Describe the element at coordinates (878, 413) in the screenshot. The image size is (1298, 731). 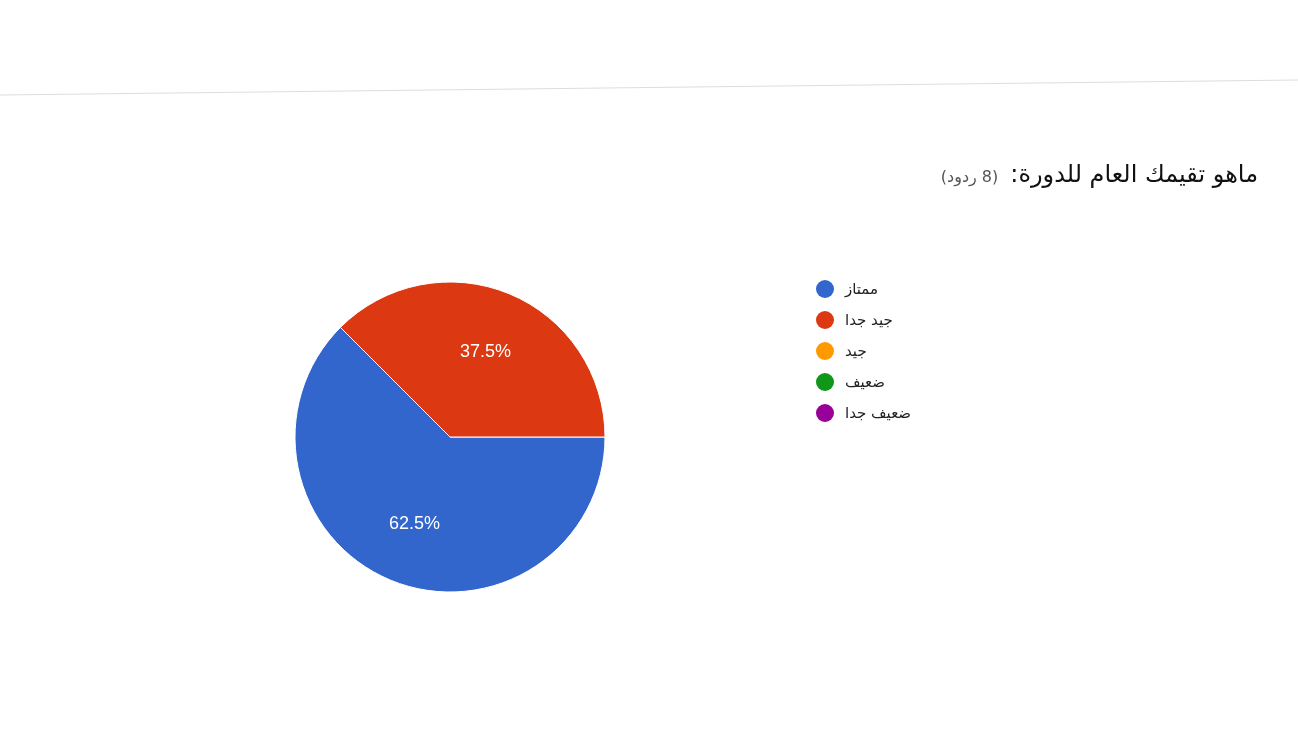
I see `legend-label: ضعيف جدا` at that location.